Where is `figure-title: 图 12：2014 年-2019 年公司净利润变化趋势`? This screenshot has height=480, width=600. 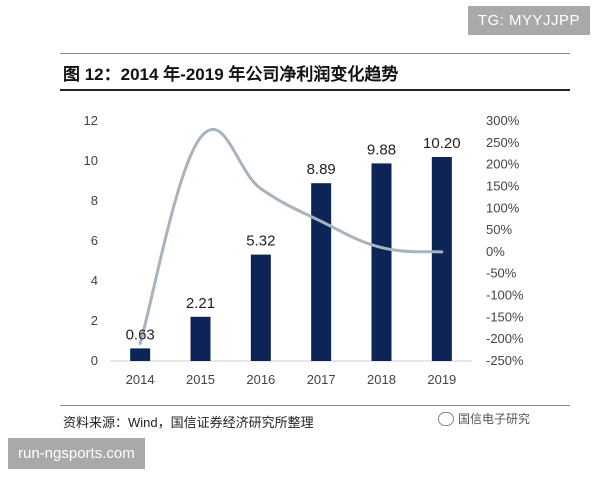 figure-title: 图 12：2014 年-2019 年公司净利润变化趋势 is located at coordinates (231, 74).